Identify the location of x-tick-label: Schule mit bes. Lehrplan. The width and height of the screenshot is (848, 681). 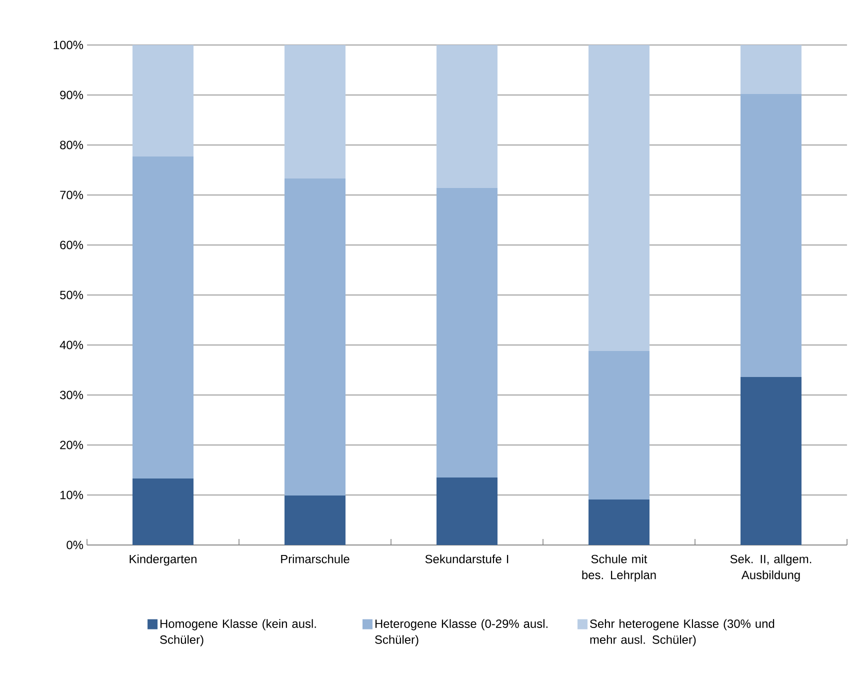
(619, 568).